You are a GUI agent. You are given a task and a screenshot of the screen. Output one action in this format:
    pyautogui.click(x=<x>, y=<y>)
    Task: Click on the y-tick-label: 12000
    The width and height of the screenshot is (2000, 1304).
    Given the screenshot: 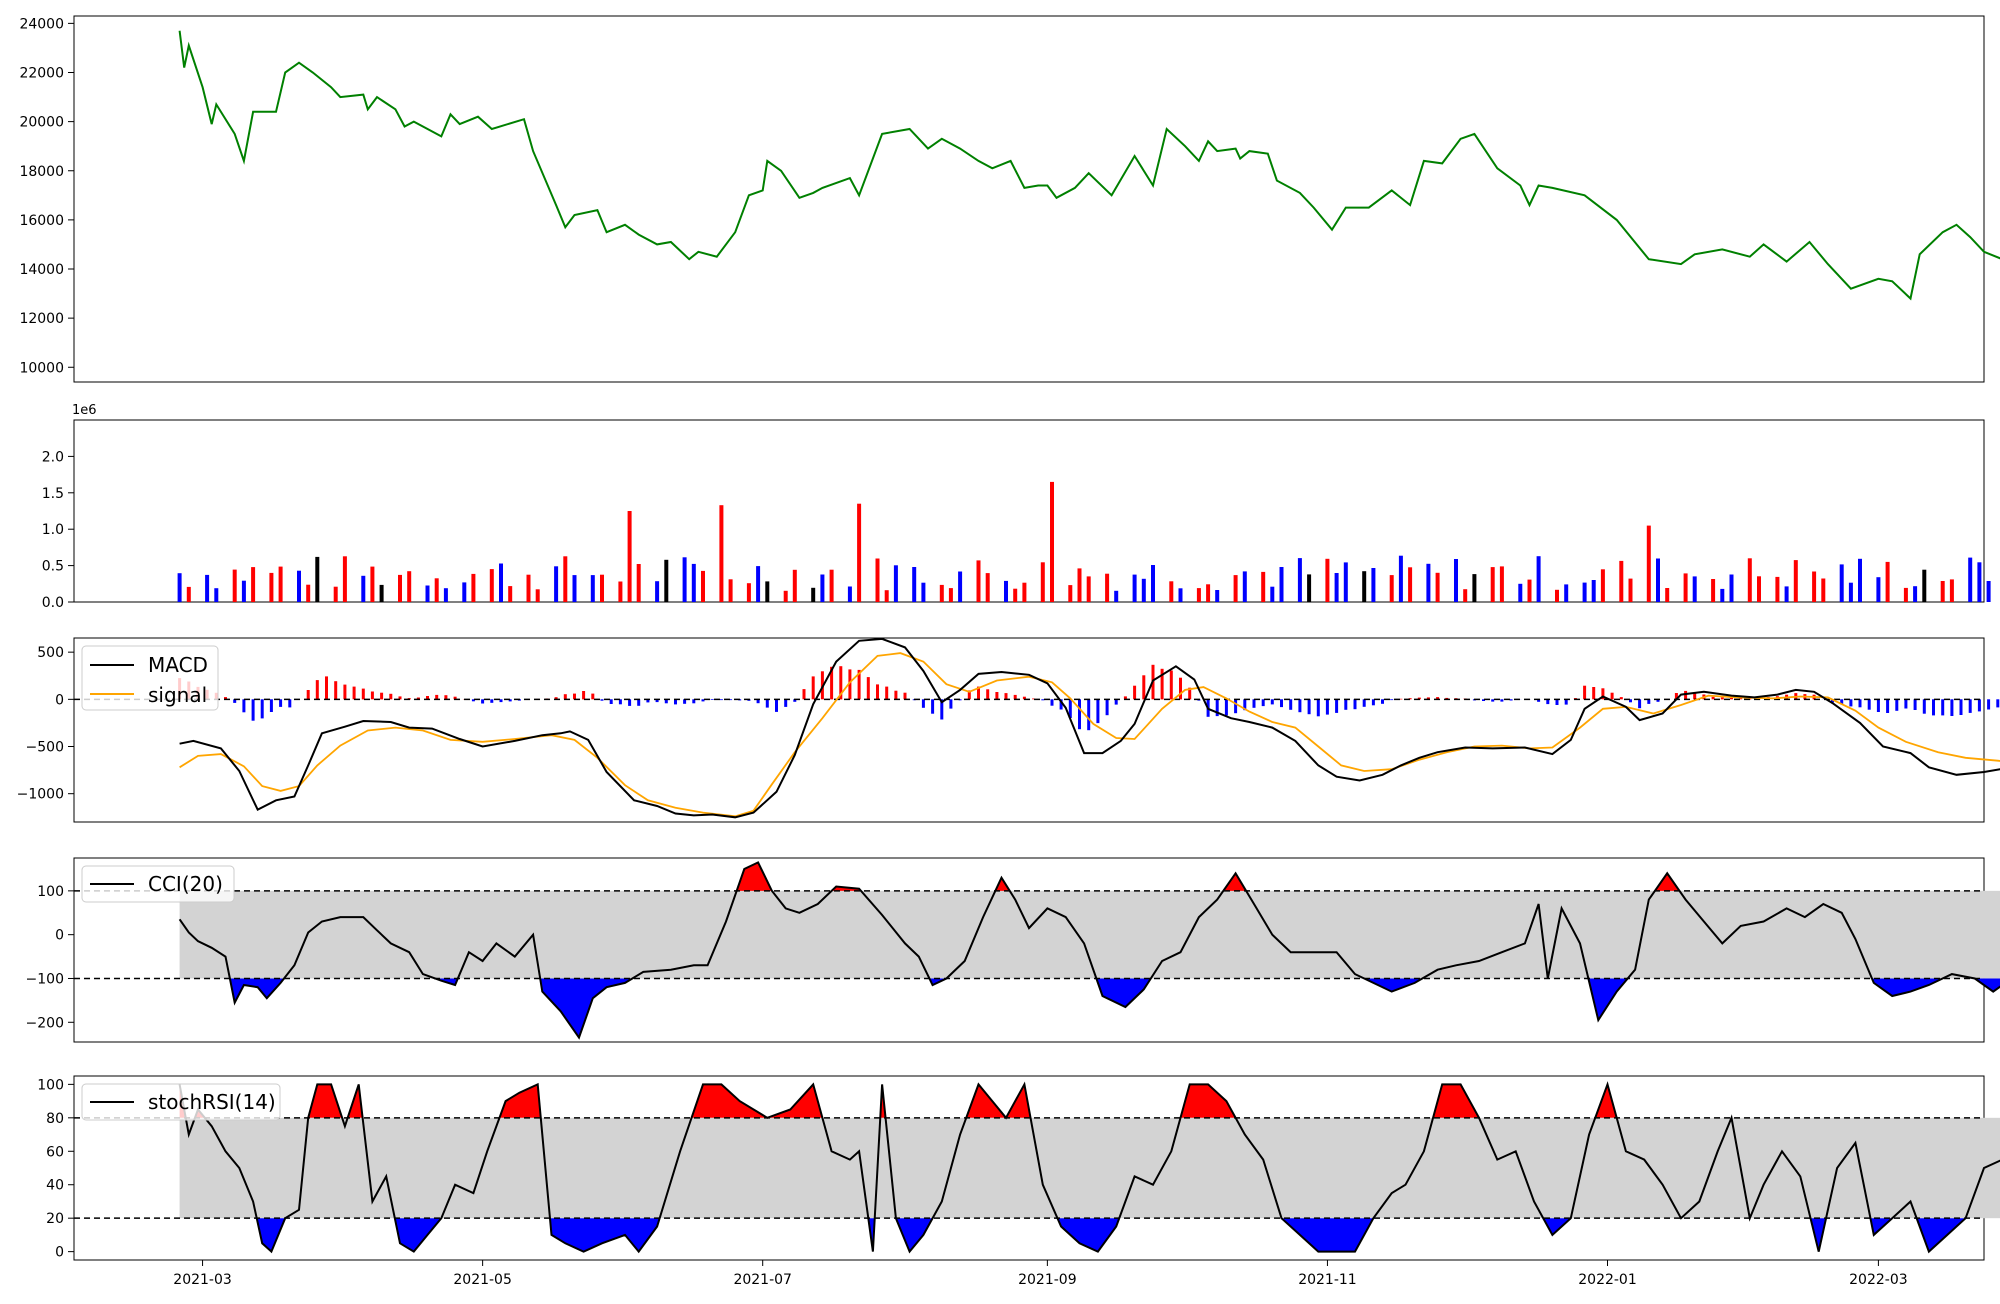 What is the action you would take?
    pyautogui.click(x=41, y=319)
    